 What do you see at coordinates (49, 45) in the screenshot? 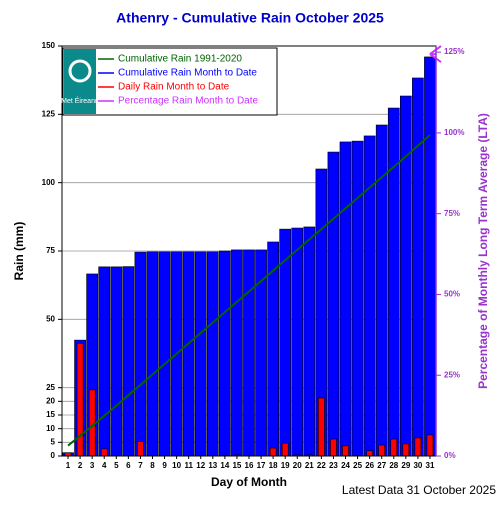
I see `y-tick-label: 150` at bounding box center [49, 45].